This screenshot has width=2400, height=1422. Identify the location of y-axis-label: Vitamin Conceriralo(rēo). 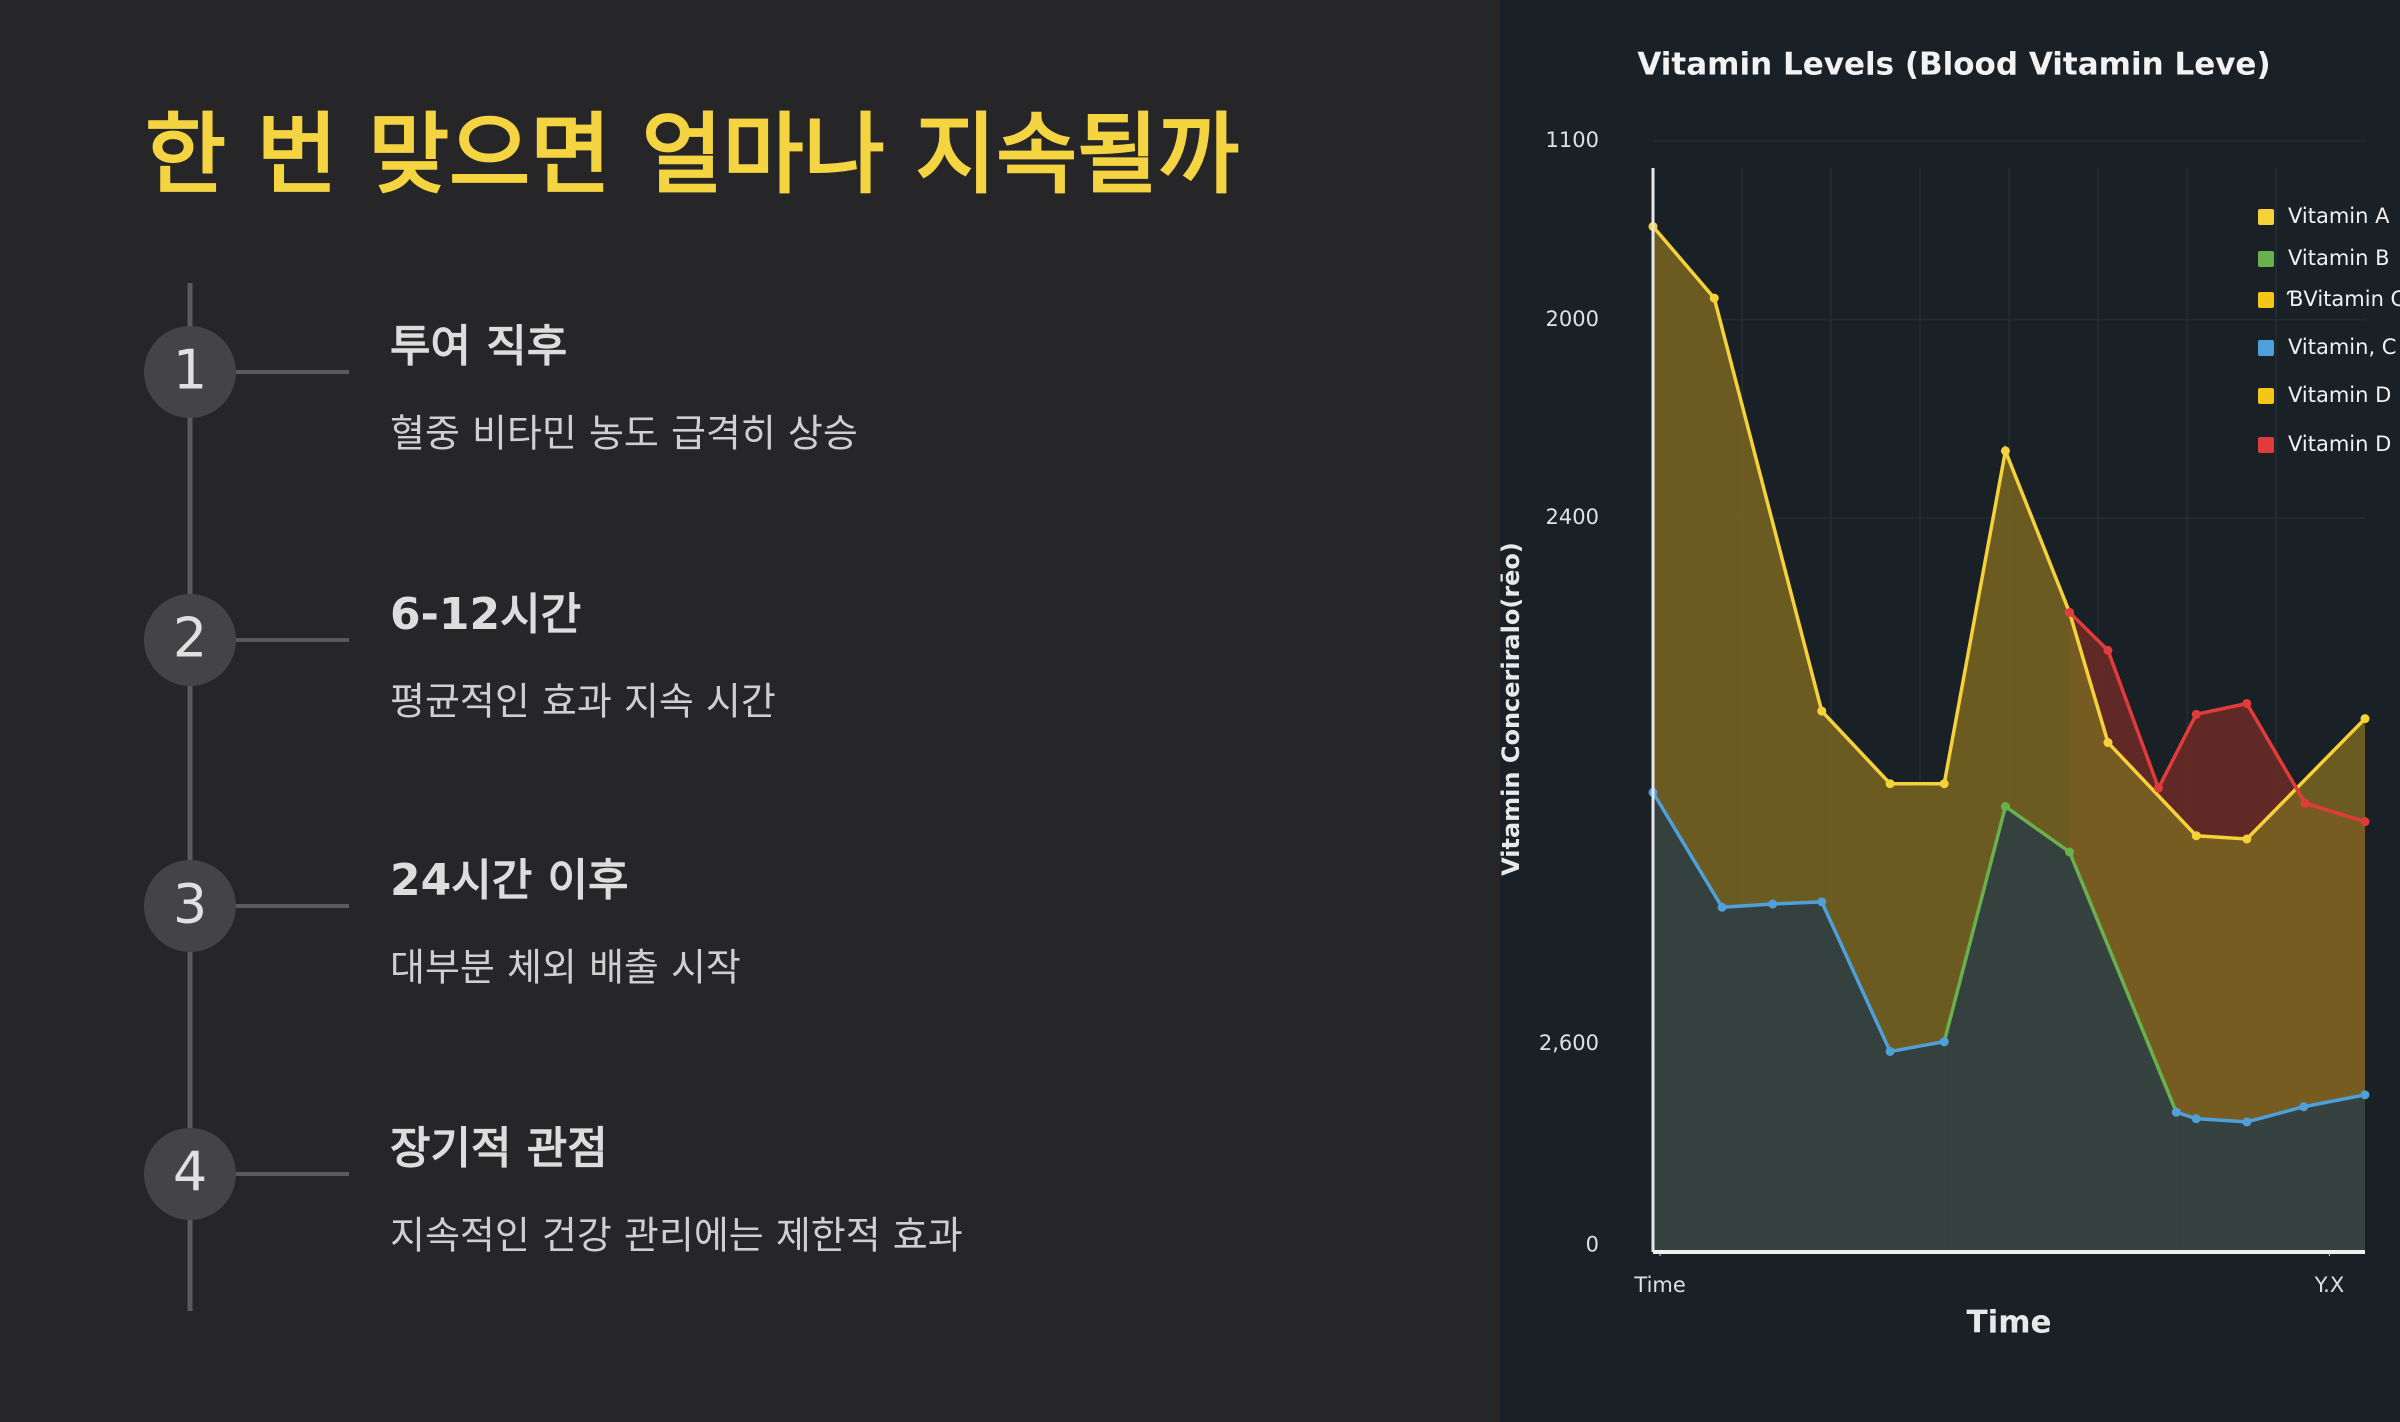
(1511, 709).